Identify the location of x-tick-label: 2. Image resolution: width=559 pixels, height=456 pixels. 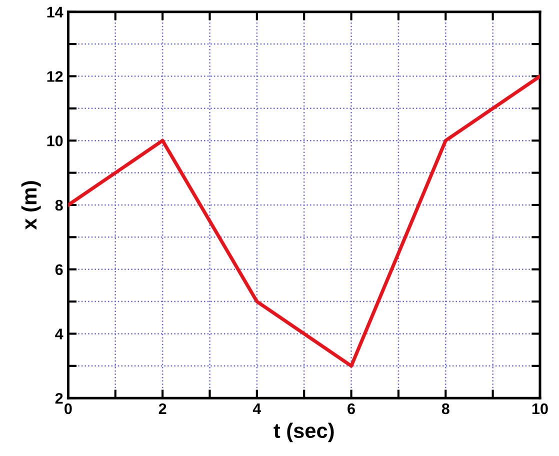
(162, 408).